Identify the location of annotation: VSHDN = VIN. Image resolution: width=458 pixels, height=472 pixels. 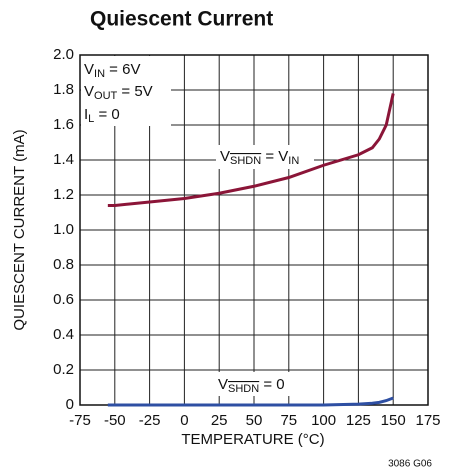
(259, 157).